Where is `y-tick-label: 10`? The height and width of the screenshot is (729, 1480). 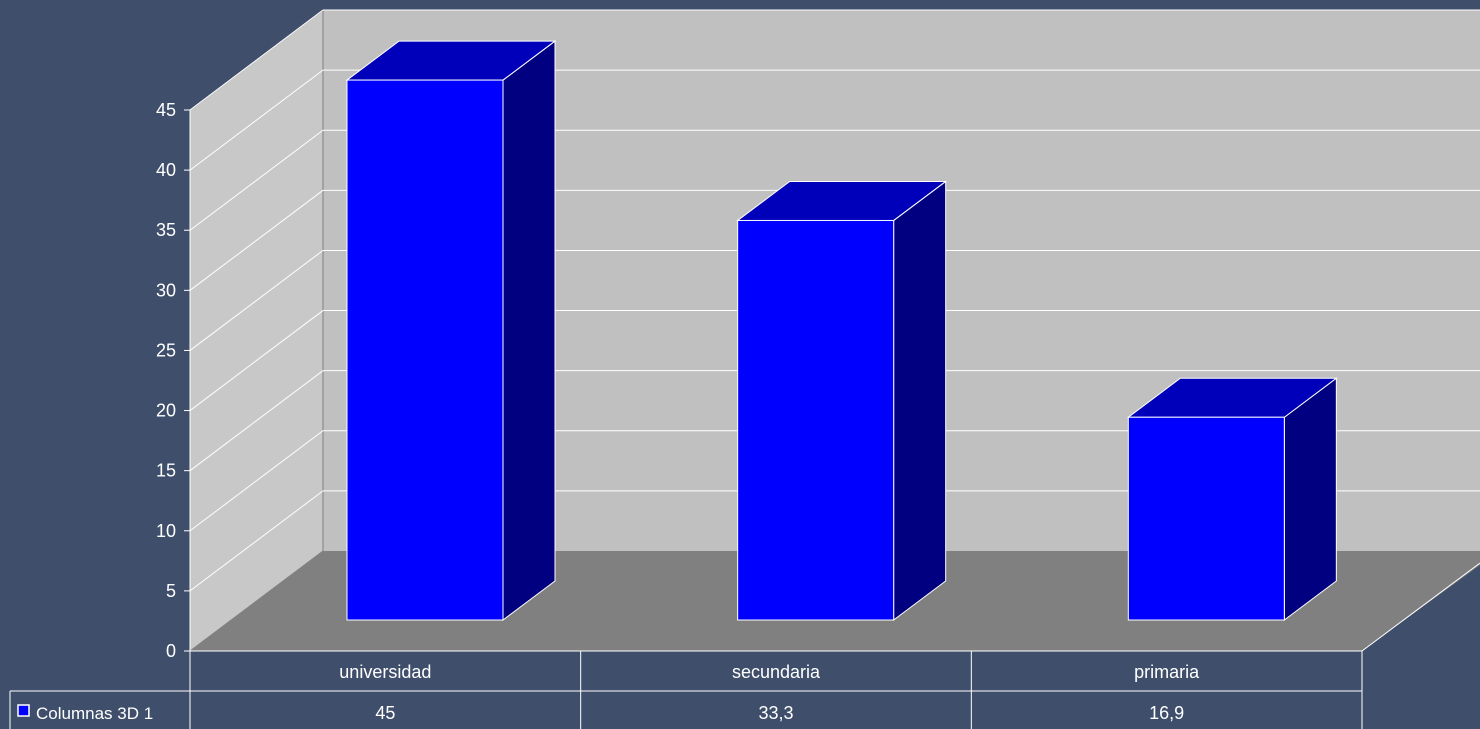
y-tick-label: 10 is located at coordinates (166, 531).